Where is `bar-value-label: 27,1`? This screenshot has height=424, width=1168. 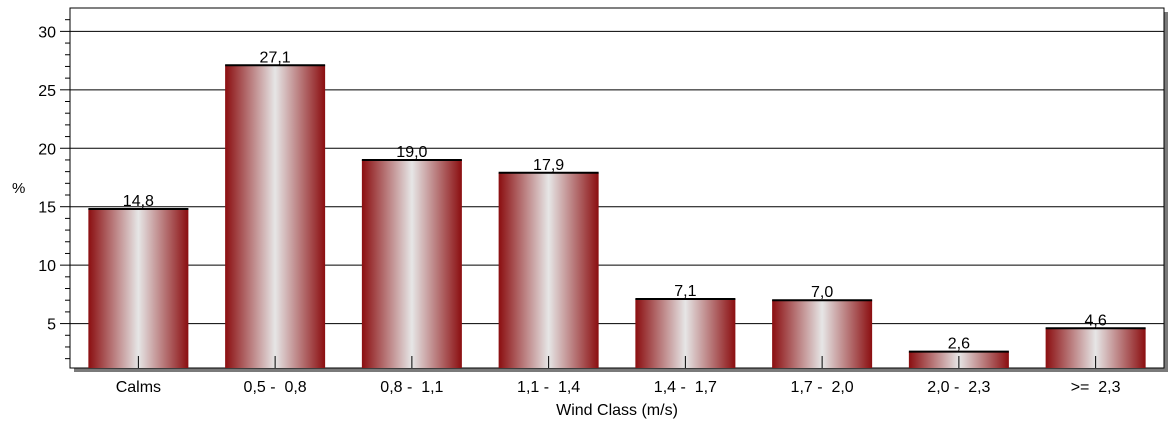
bar-value-label: 27,1 is located at coordinates (275, 57).